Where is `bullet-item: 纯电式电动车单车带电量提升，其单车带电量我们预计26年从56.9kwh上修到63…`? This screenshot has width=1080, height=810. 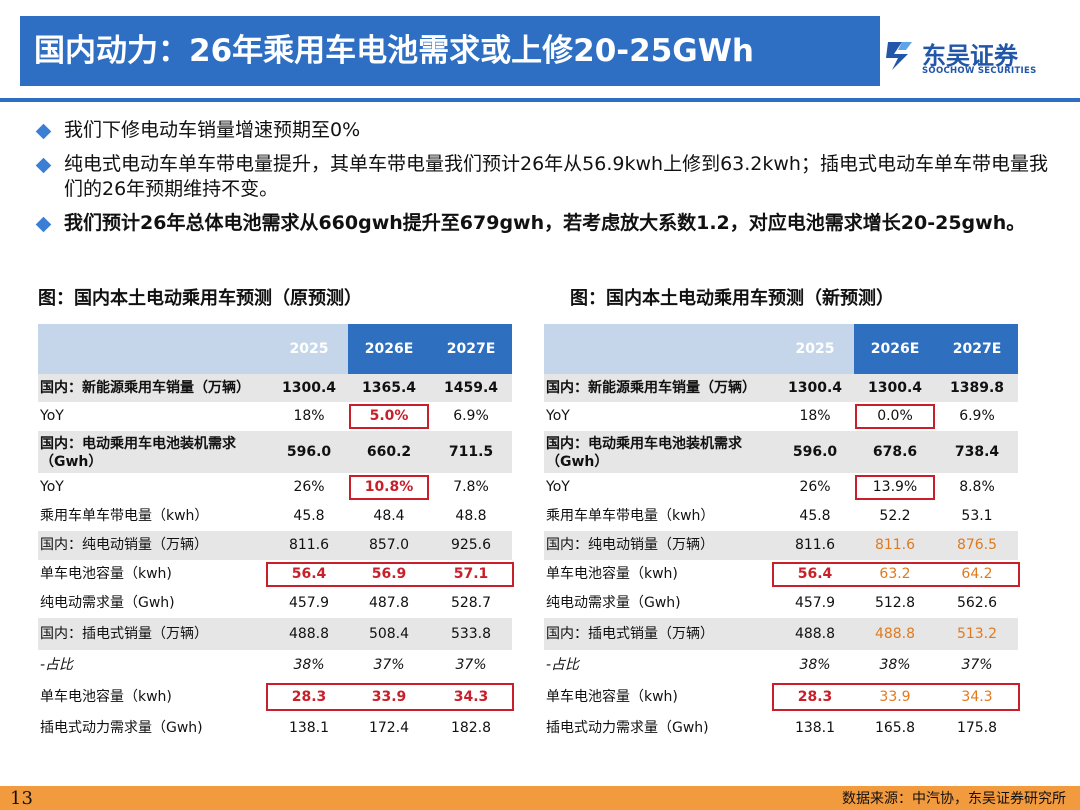 bullet-item: 纯电式电动车单车带电量提升，其单车带电量我们预计26年从56.9kwh上修到63… is located at coordinates (544, 177).